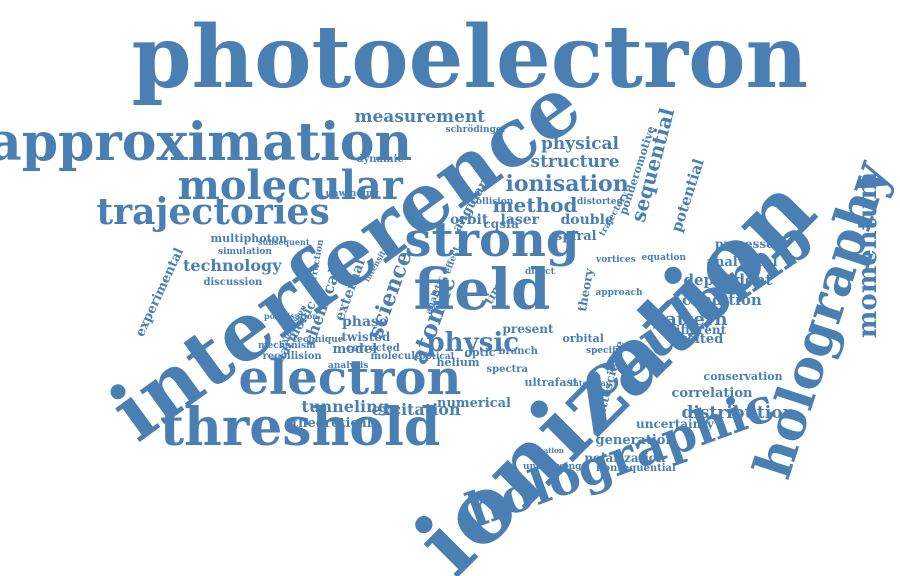 The image size is (900, 576). I want to click on cloud-word: discussion, so click(233, 282).